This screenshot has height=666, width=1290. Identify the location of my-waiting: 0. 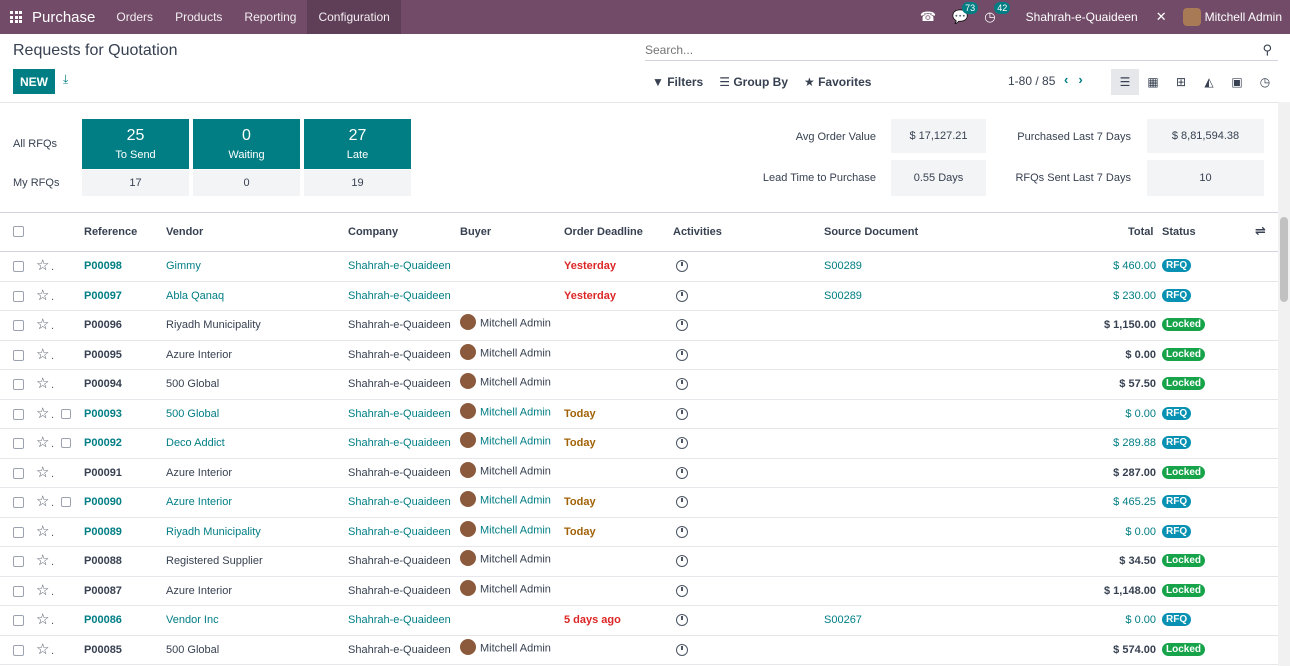
(246, 183).